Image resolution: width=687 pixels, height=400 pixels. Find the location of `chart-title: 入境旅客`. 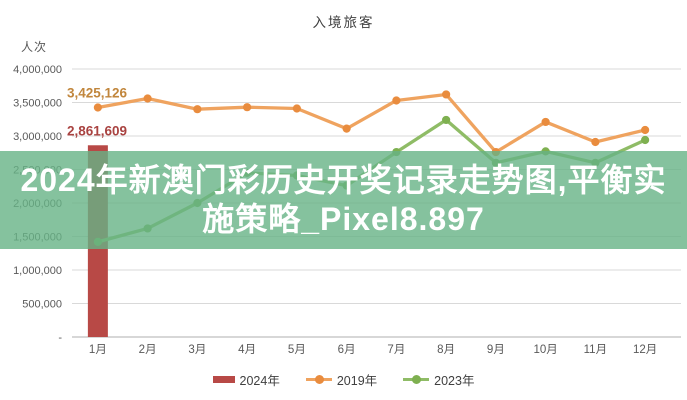

chart-title: 入境旅客 is located at coordinates (343, 22).